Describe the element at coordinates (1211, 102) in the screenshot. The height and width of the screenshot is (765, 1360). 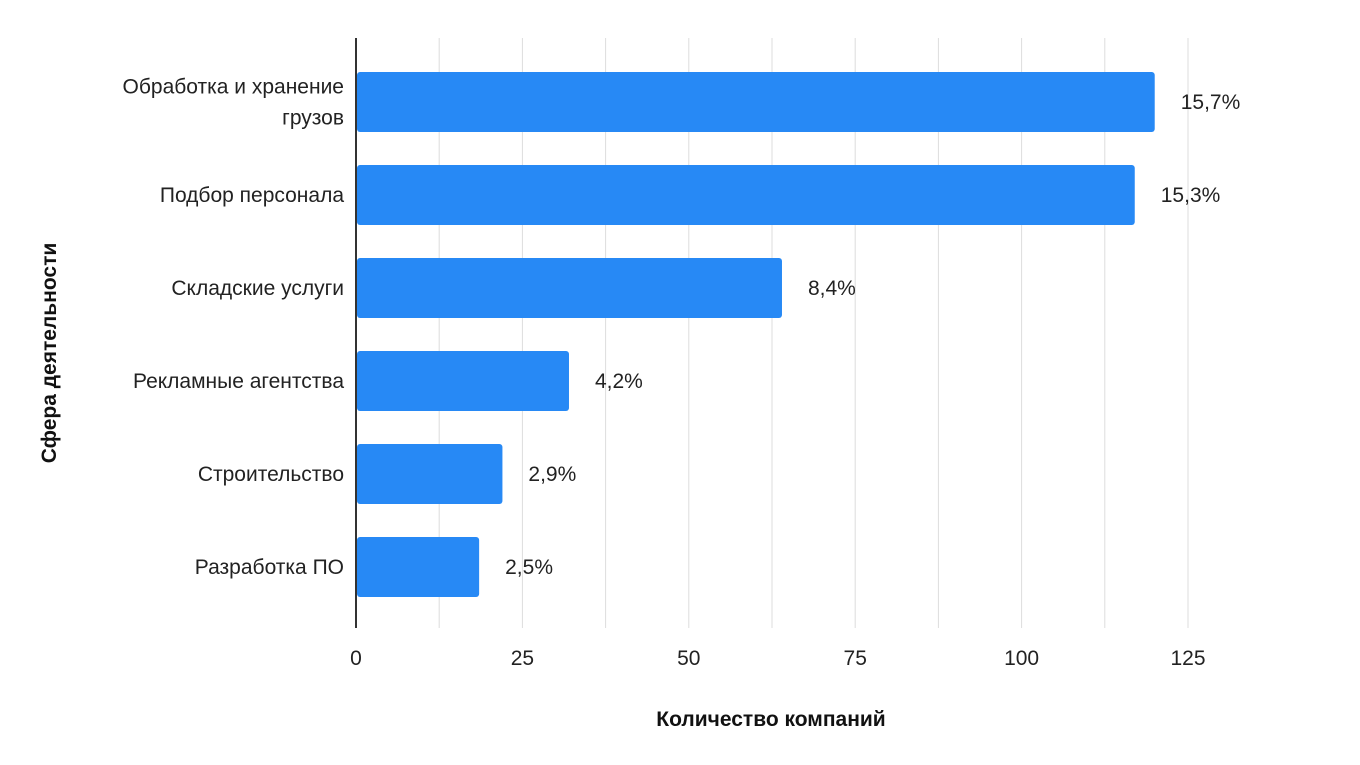
I see `data-label: 15,7%` at that location.